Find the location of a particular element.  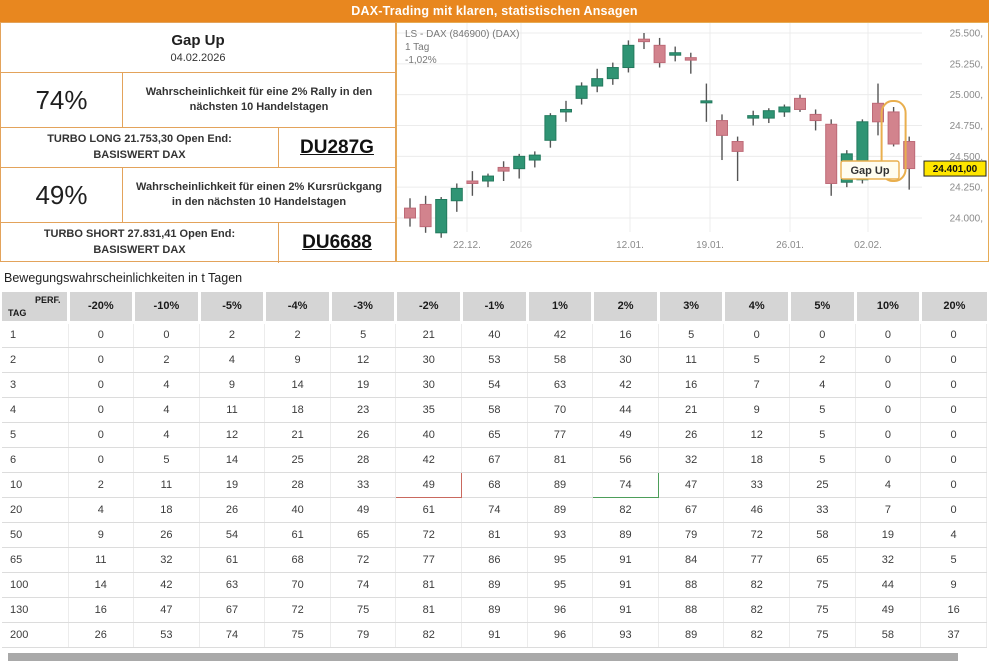

table-row: 65 11 32 61 68 72 77 86 95 91 84 77 65 32 5 is located at coordinates (494, 560).